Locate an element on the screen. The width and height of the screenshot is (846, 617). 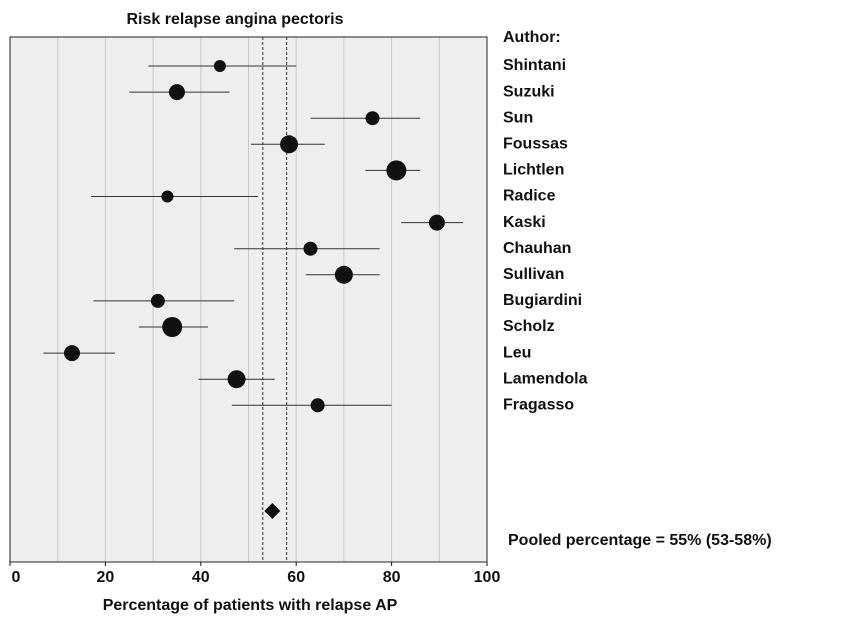
study-label: Shintani is located at coordinates (534, 65).